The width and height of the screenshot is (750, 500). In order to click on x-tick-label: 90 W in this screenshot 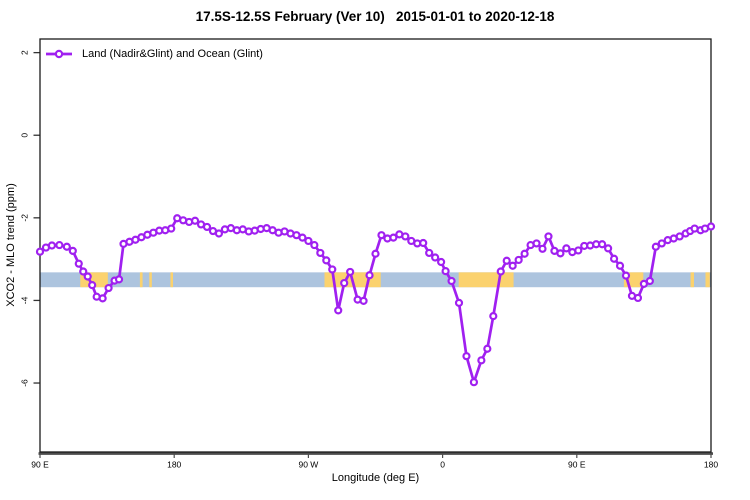, I will do `click(308, 465)`.